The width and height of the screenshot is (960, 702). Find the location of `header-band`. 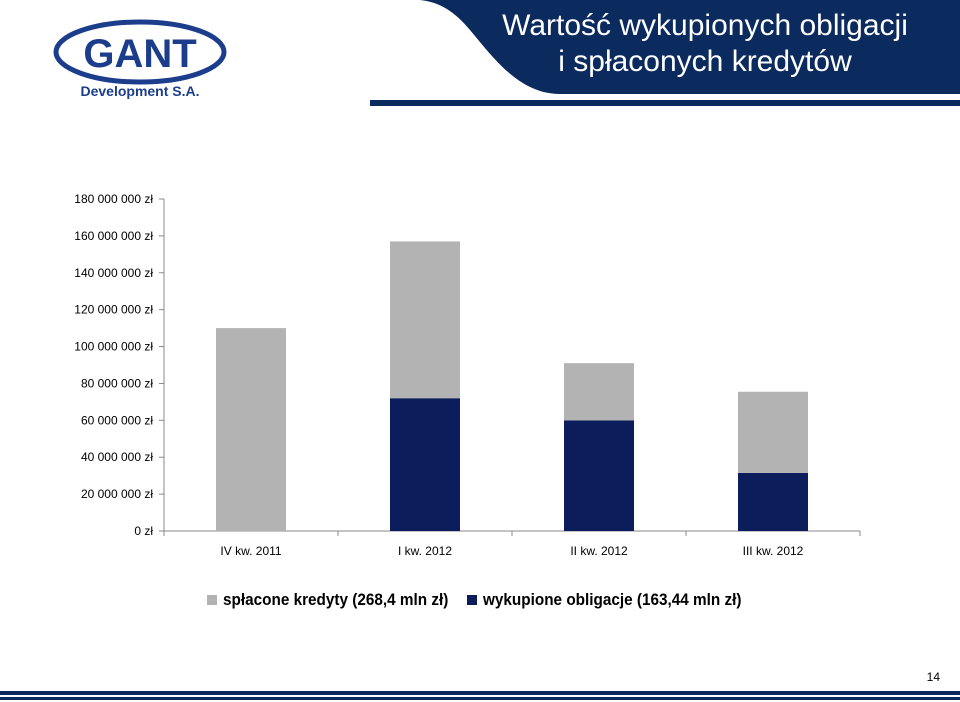

header-band is located at coordinates (665, 53).